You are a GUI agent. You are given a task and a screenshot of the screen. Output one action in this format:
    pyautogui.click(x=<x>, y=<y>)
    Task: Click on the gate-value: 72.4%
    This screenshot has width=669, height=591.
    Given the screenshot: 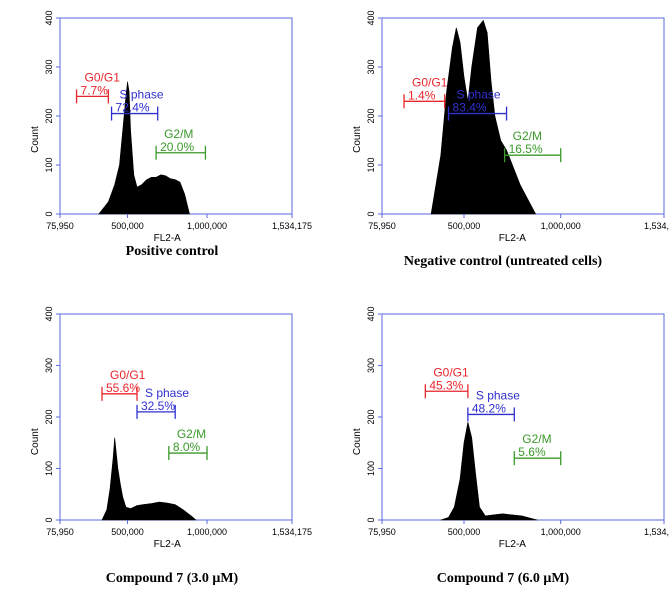 What is the action you would take?
    pyautogui.click(x=133, y=108)
    